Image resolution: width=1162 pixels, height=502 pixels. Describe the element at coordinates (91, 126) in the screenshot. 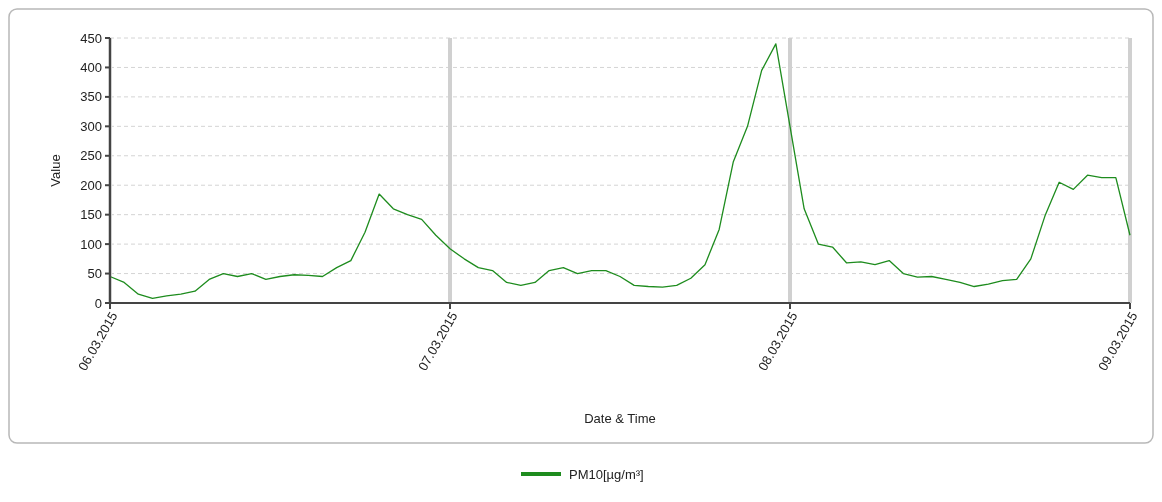

I see `y-tick-label: 300` at that location.